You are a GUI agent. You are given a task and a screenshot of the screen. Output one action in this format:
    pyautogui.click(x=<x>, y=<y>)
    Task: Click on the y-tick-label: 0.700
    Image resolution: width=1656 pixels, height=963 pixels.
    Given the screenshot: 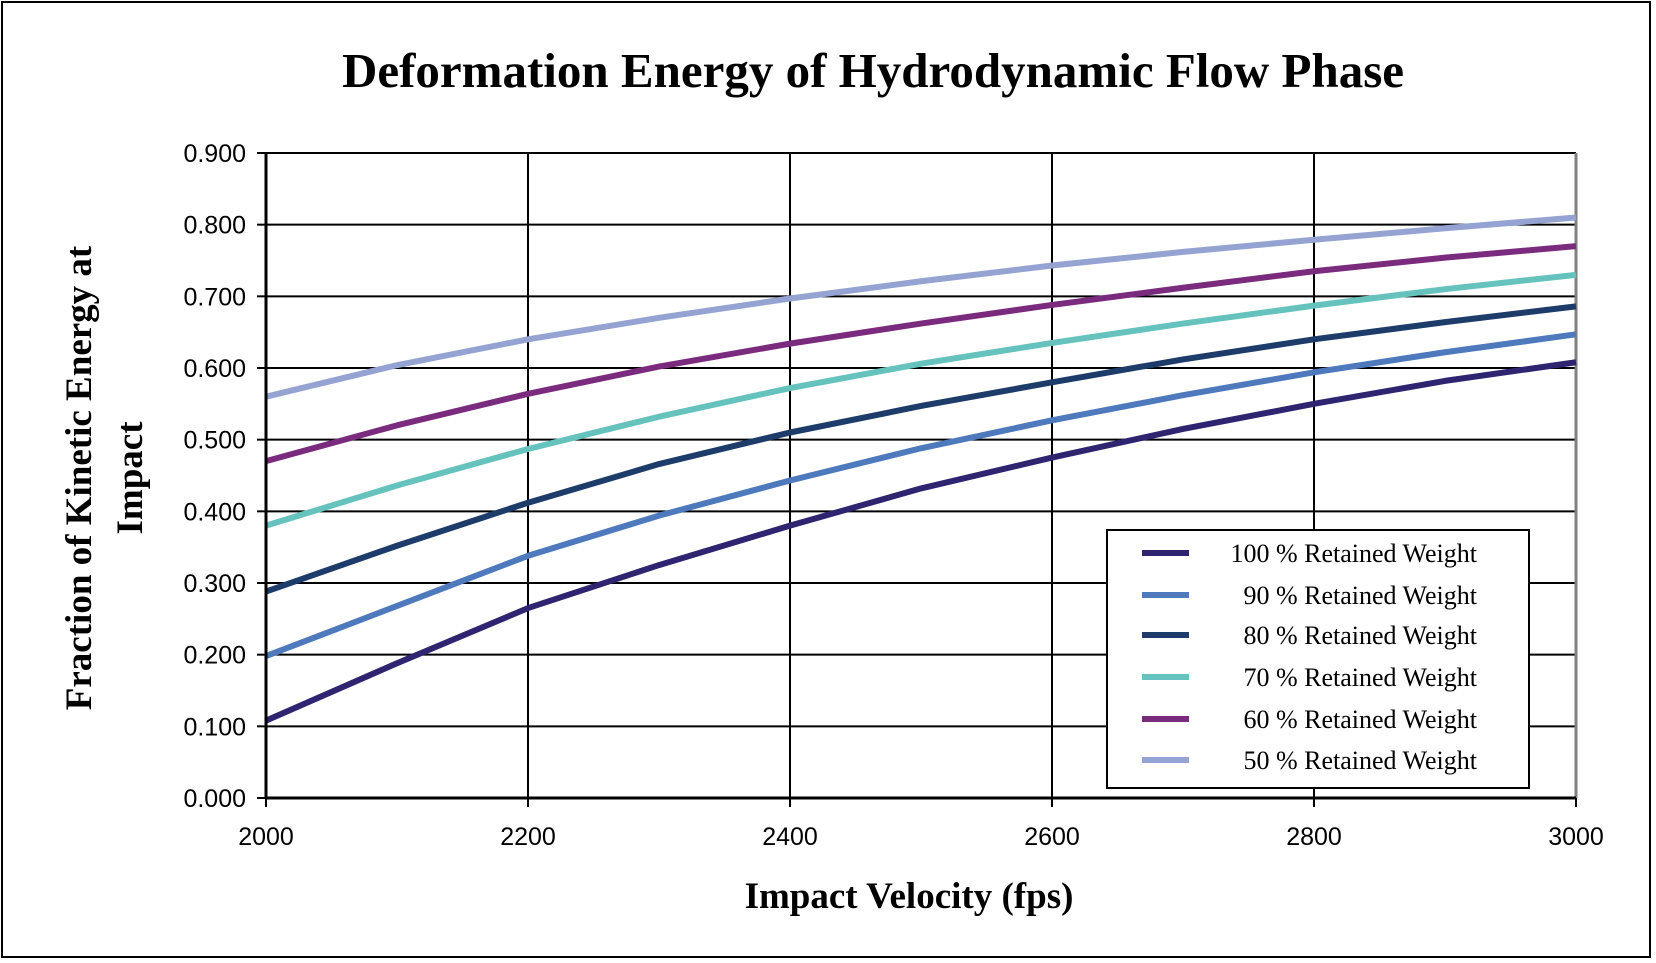 What is the action you would take?
    pyautogui.click(x=214, y=297)
    